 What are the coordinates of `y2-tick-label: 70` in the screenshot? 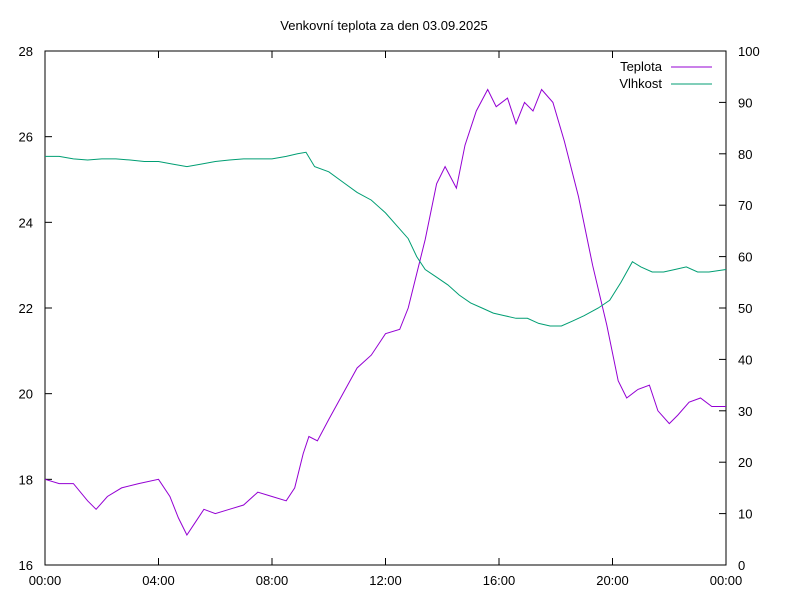 It's located at (745, 205).